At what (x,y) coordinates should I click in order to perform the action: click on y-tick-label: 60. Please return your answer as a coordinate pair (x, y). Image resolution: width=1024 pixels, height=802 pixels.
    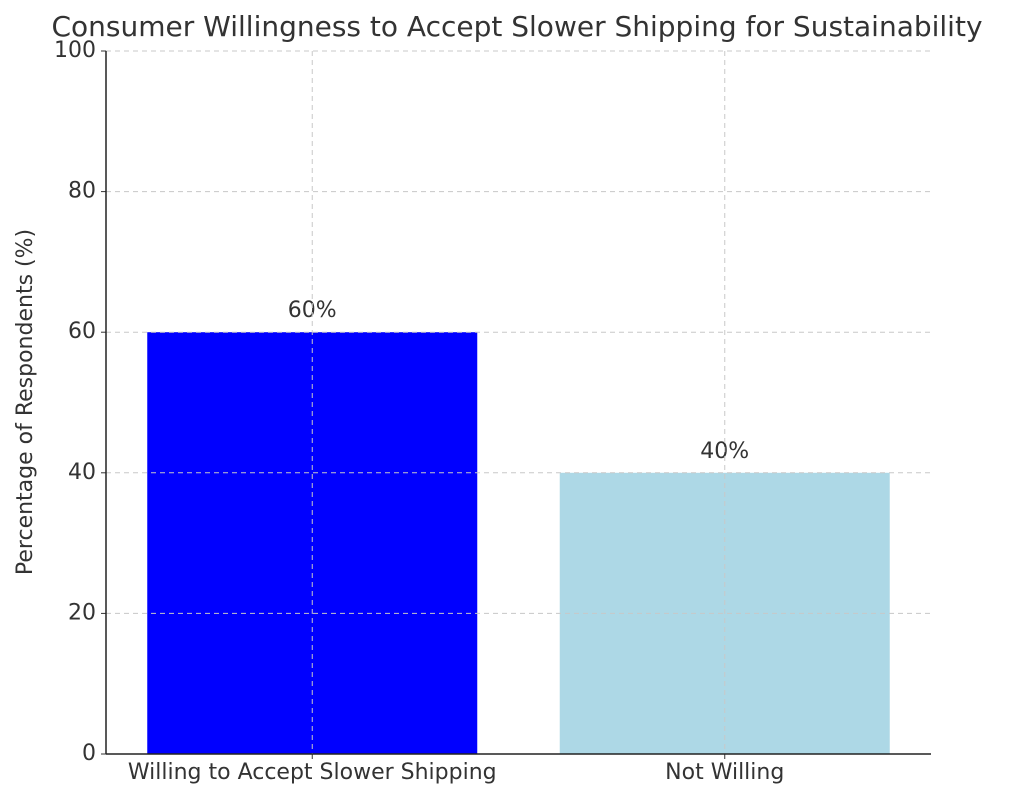
    Looking at the image, I should click on (82, 331).